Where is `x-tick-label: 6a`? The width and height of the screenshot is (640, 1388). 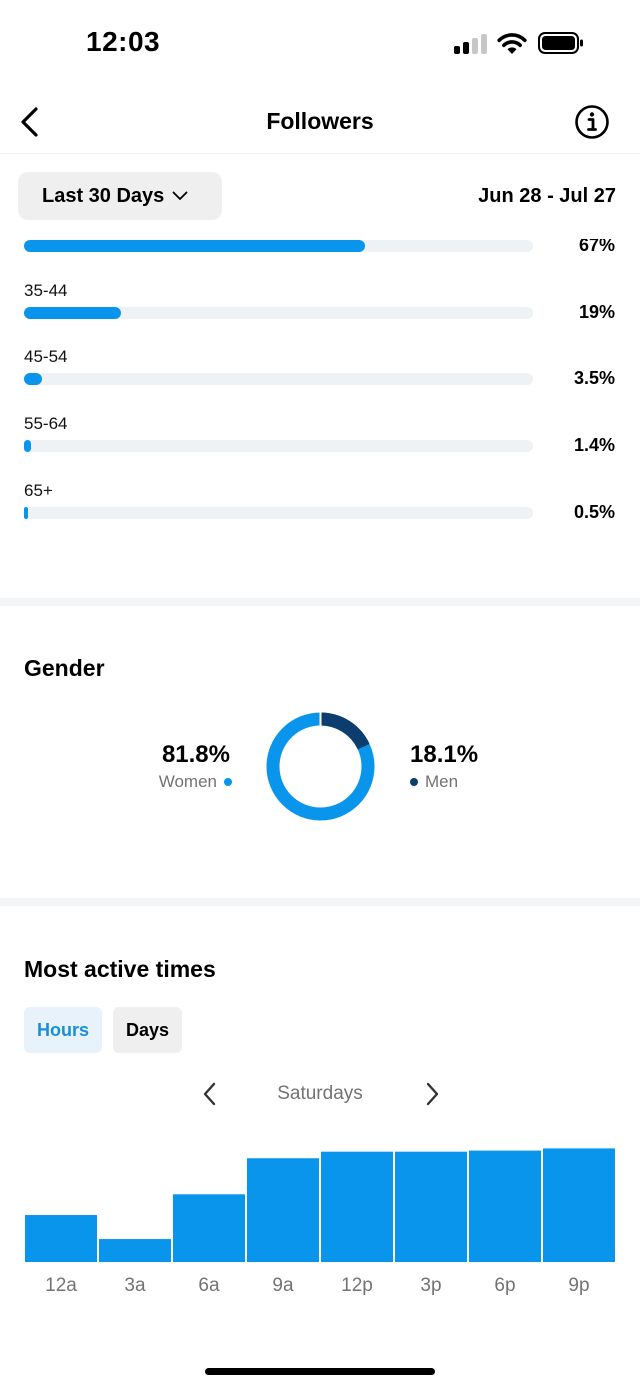
x-tick-label: 6a is located at coordinates (209, 1285).